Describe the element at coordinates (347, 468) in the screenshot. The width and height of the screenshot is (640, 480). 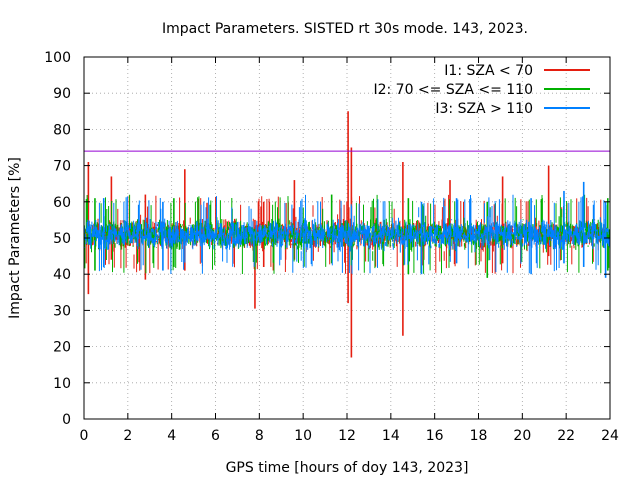
I see `x-axis-label: GPS time [hours of doy 143, 2023]` at that location.